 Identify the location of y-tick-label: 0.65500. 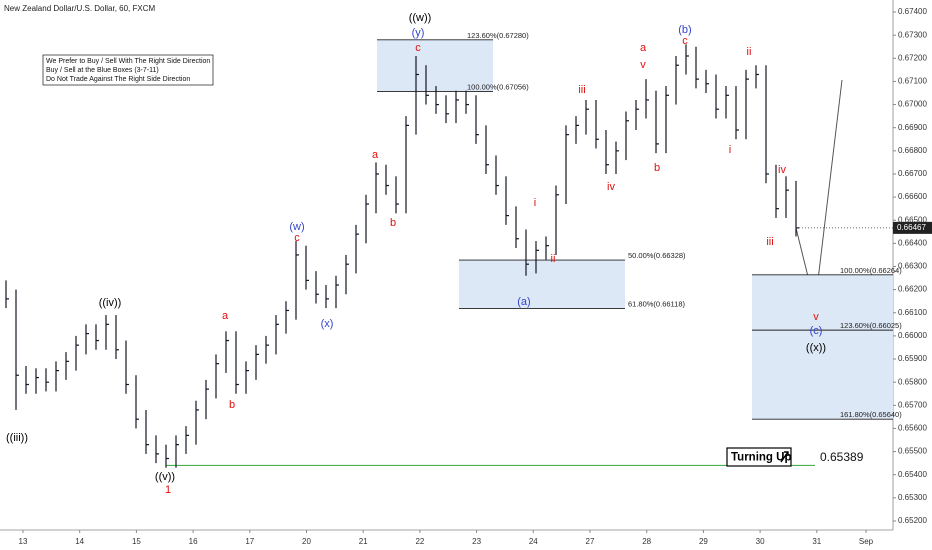
(912, 451).